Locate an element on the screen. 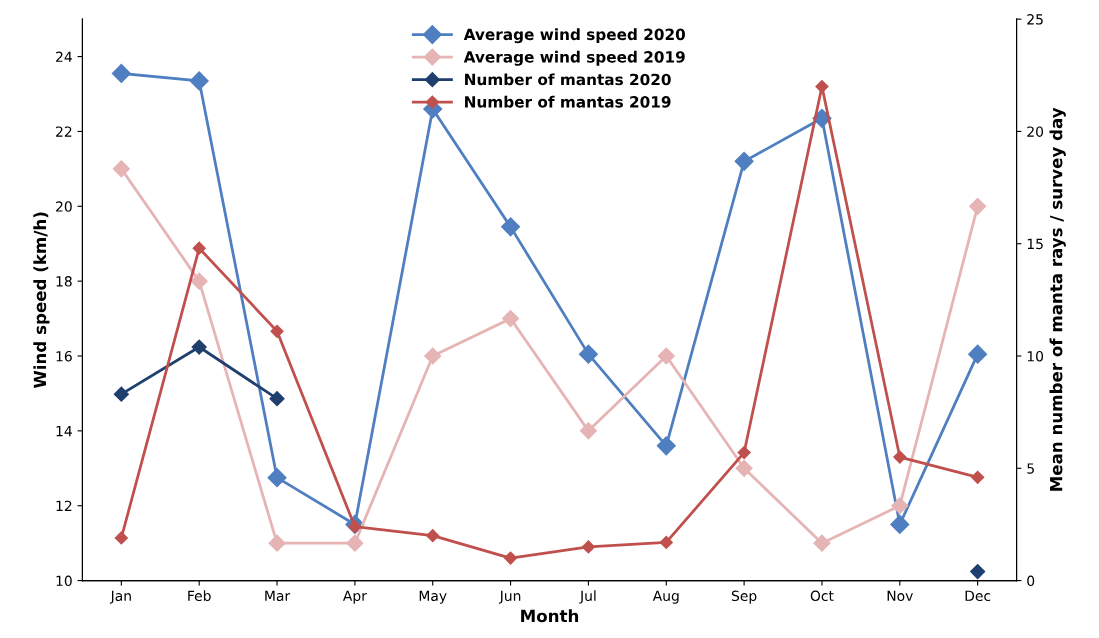  y-tick-label: 18 is located at coordinates (64, 281).